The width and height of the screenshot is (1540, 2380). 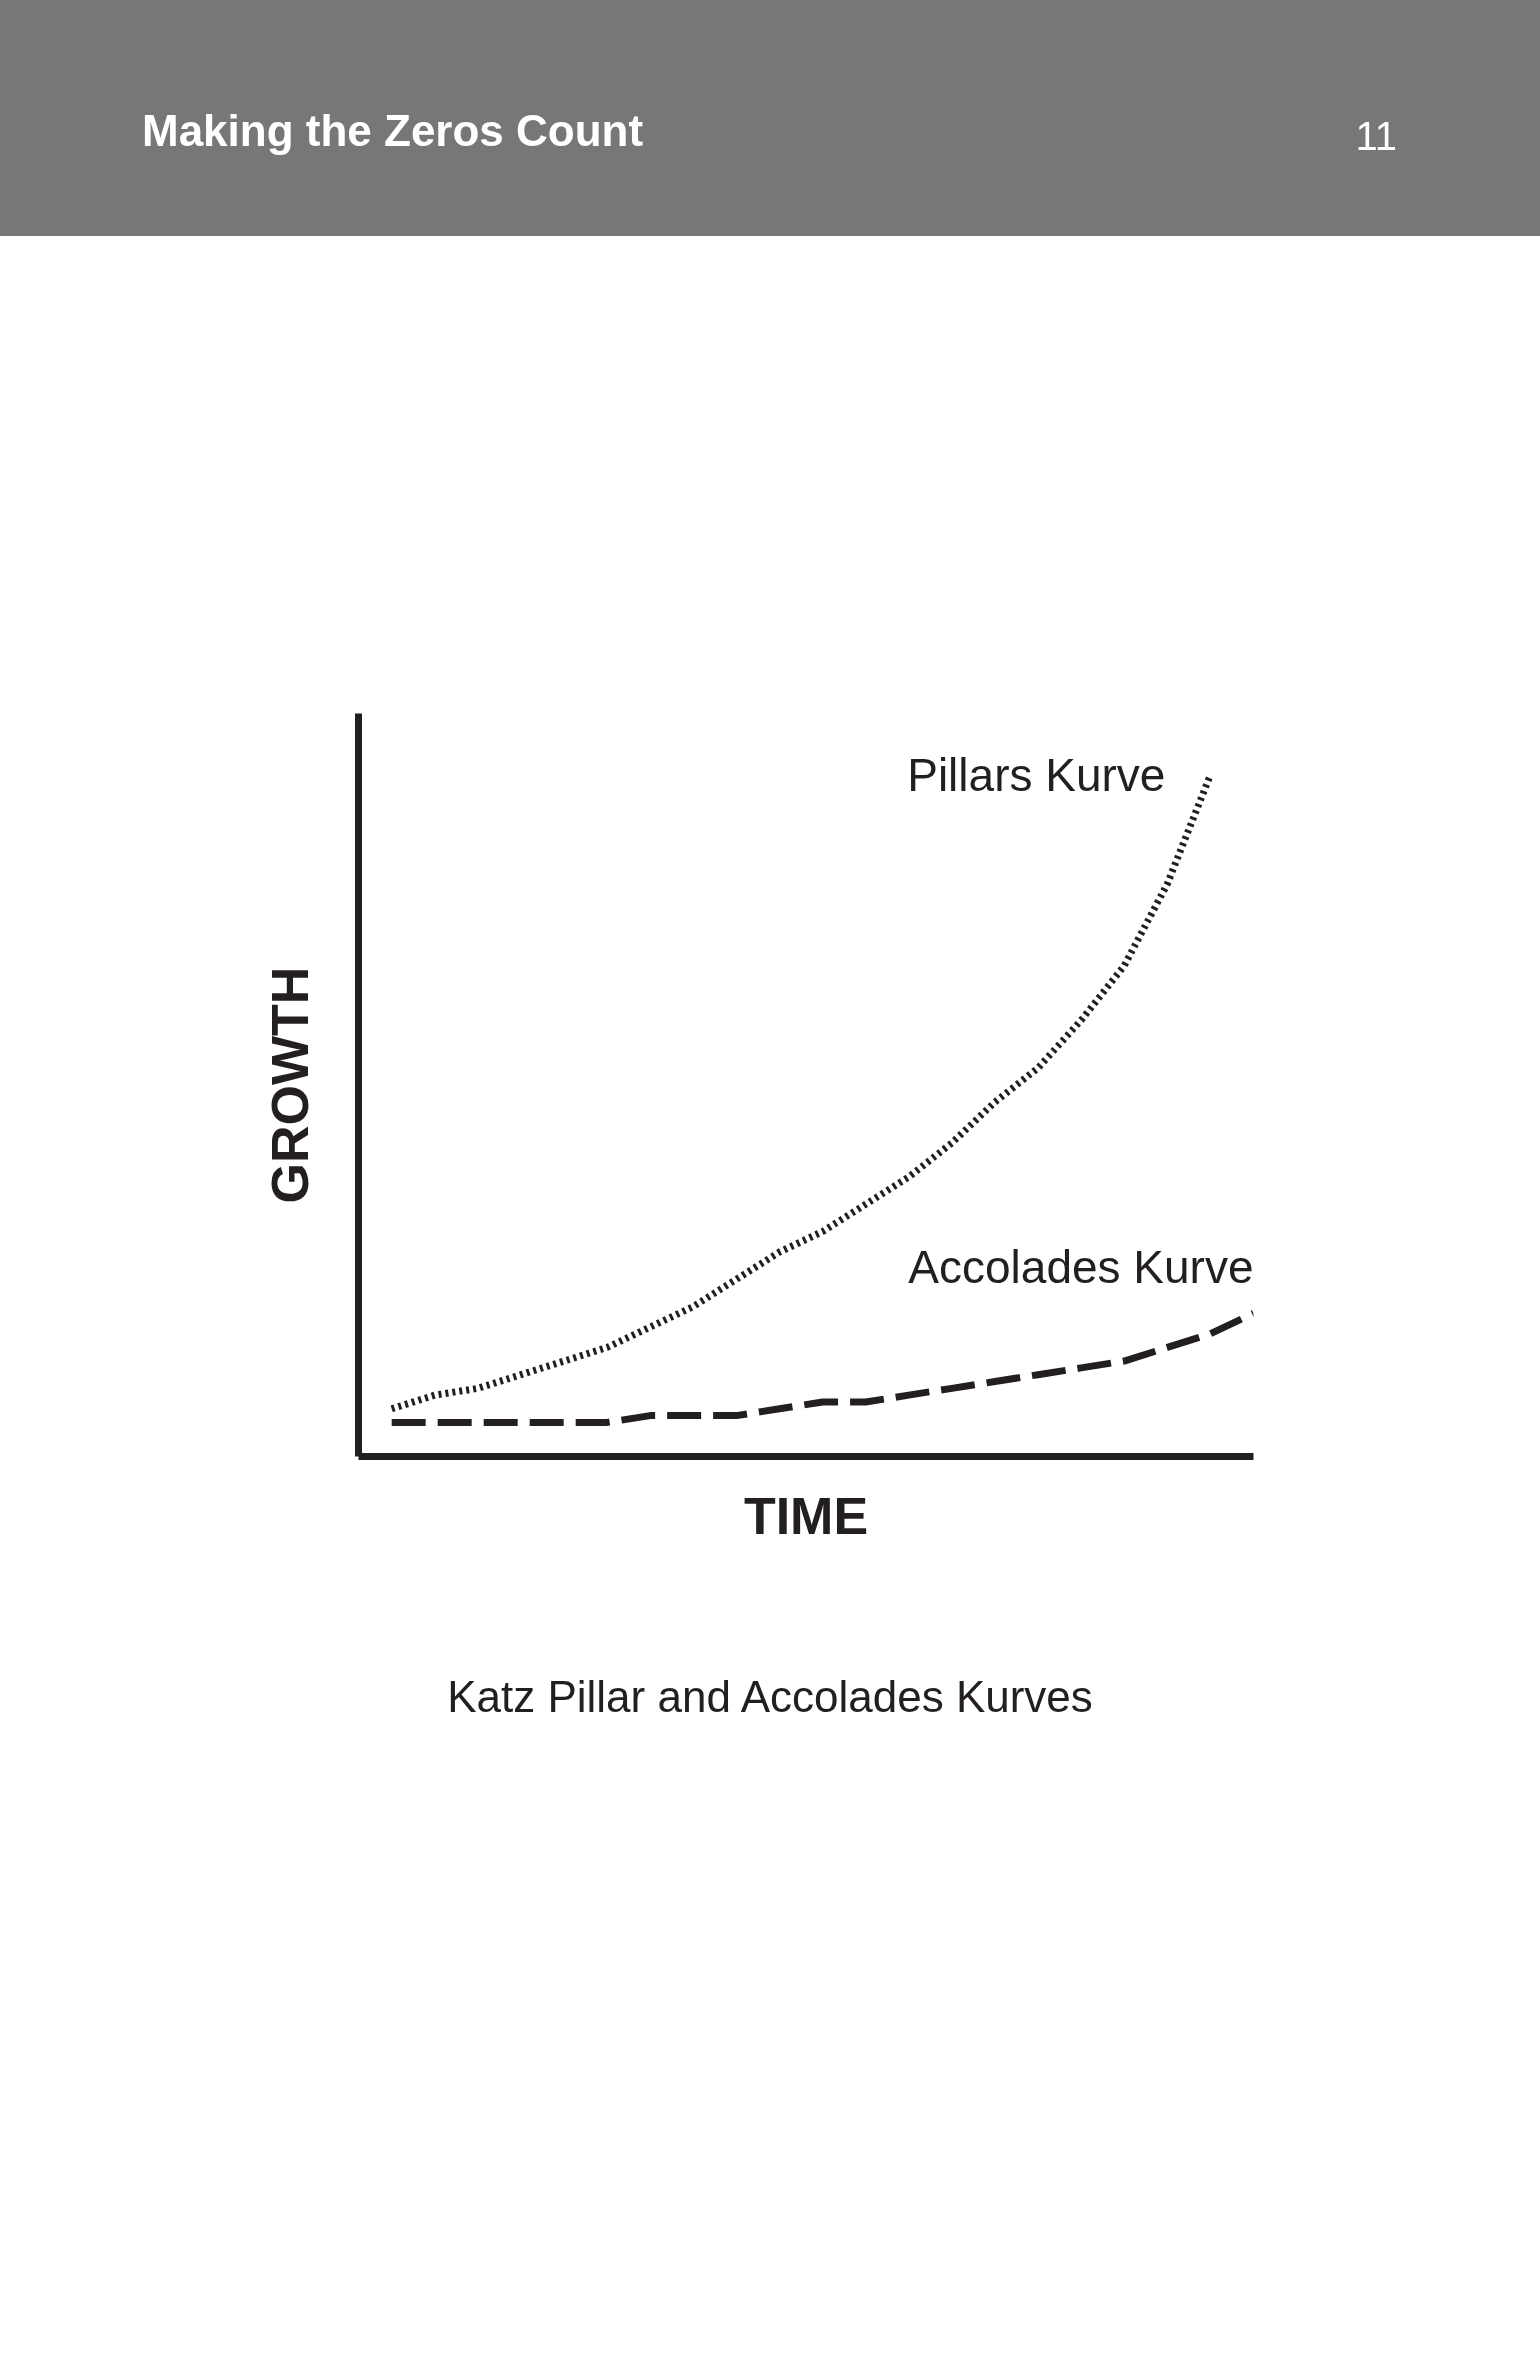 What do you see at coordinates (1376, 136) in the screenshot?
I see `text: 11` at bounding box center [1376, 136].